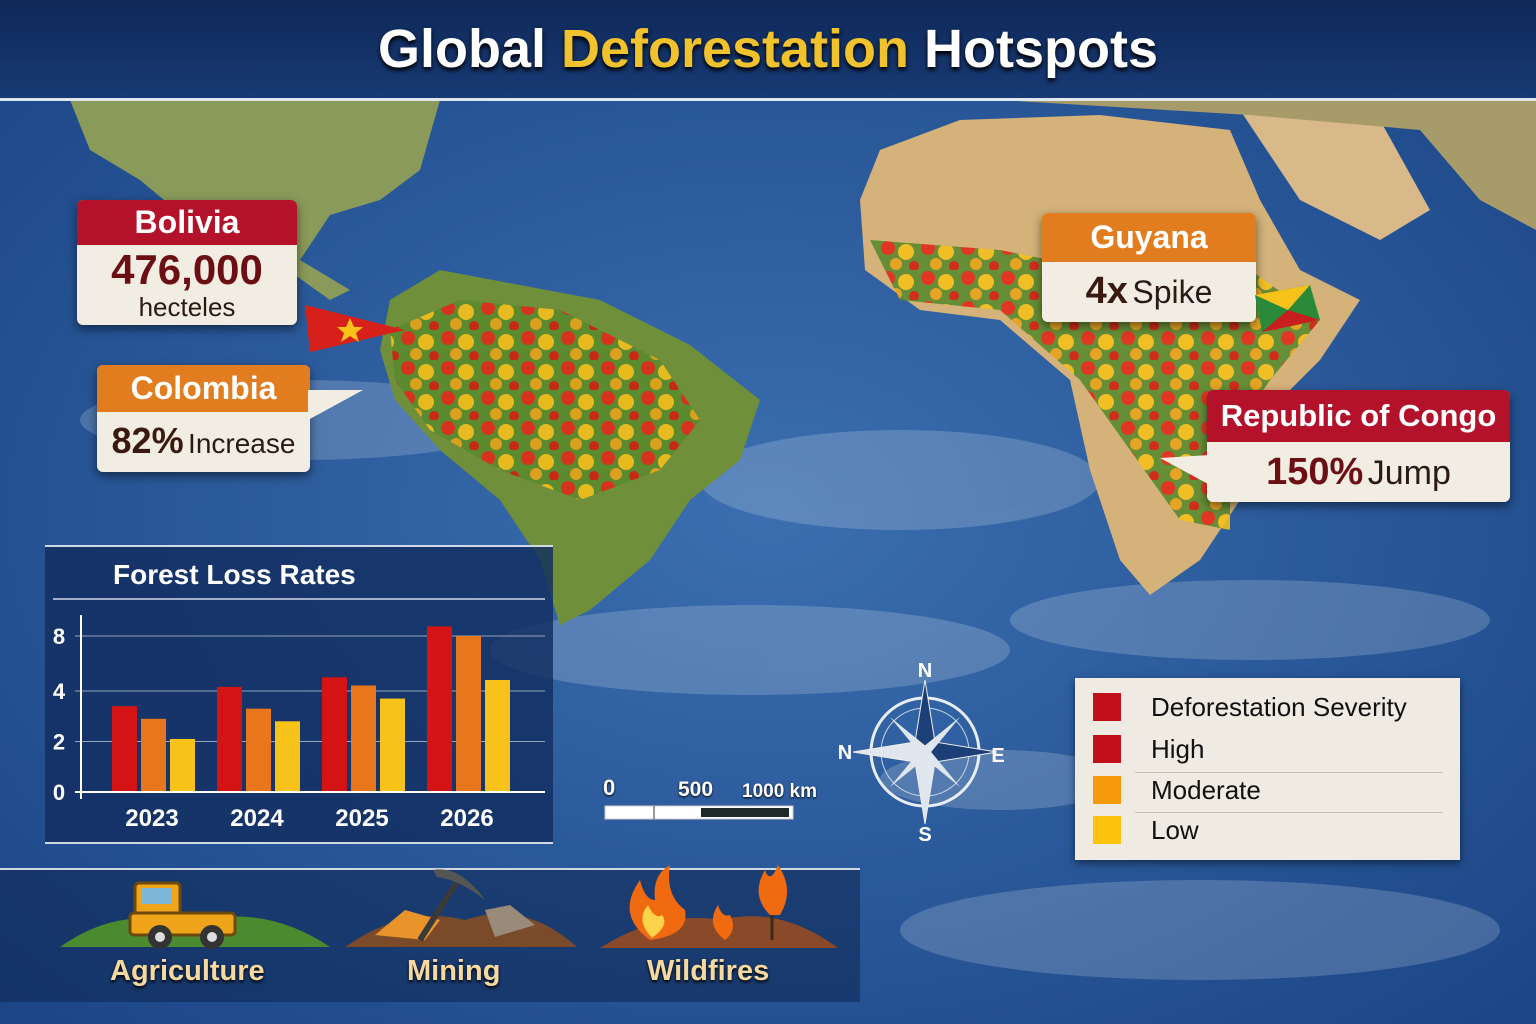 Image resolution: width=1536 pixels, height=1024 pixels. I want to click on callout-value: 82%, so click(147, 440).